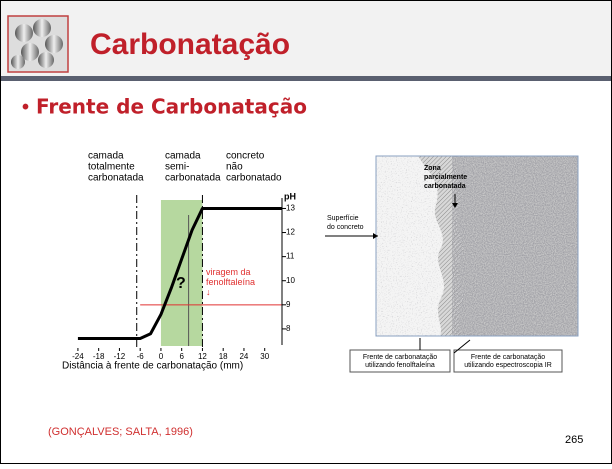 This screenshot has width=612, height=469. Describe the element at coordinates (179, 273) in the screenshot. I see `ph-curve` at that location.